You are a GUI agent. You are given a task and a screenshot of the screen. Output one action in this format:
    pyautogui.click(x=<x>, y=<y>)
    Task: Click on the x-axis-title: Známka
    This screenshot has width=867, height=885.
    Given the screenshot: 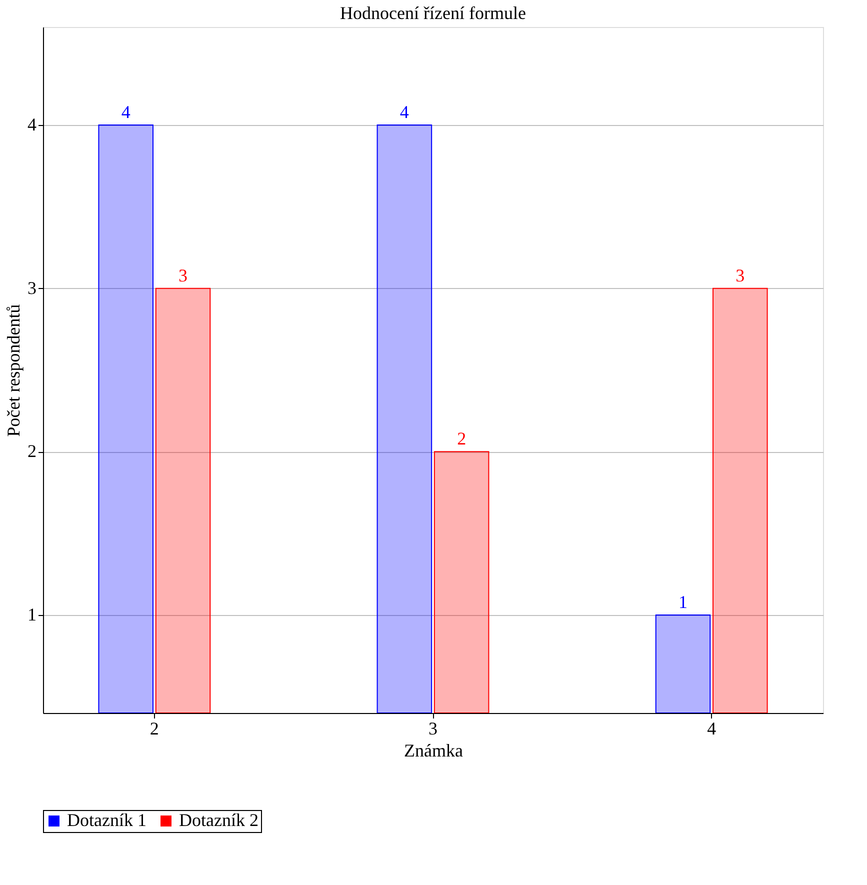 What is the action you would take?
    pyautogui.click(x=433, y=750)
    